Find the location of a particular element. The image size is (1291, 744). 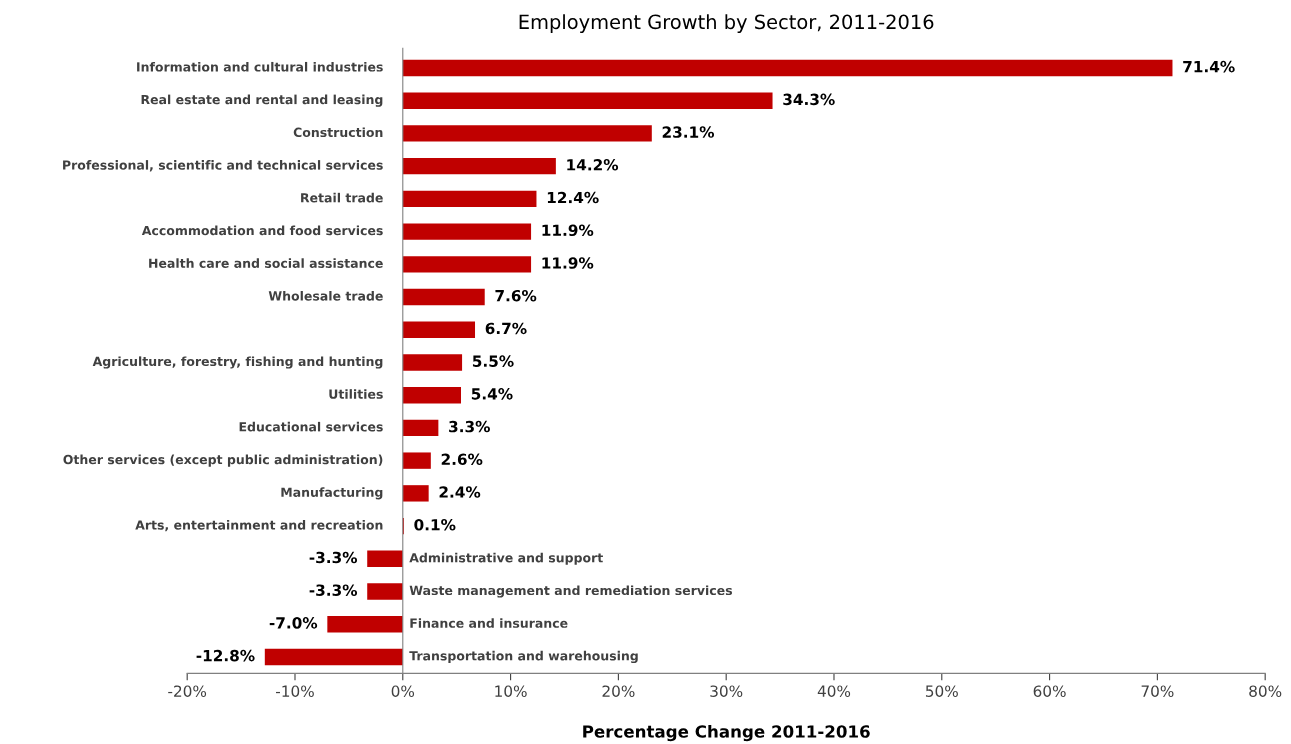

y-tick-label: Wholesale trade is located at coordinates (325, 295).